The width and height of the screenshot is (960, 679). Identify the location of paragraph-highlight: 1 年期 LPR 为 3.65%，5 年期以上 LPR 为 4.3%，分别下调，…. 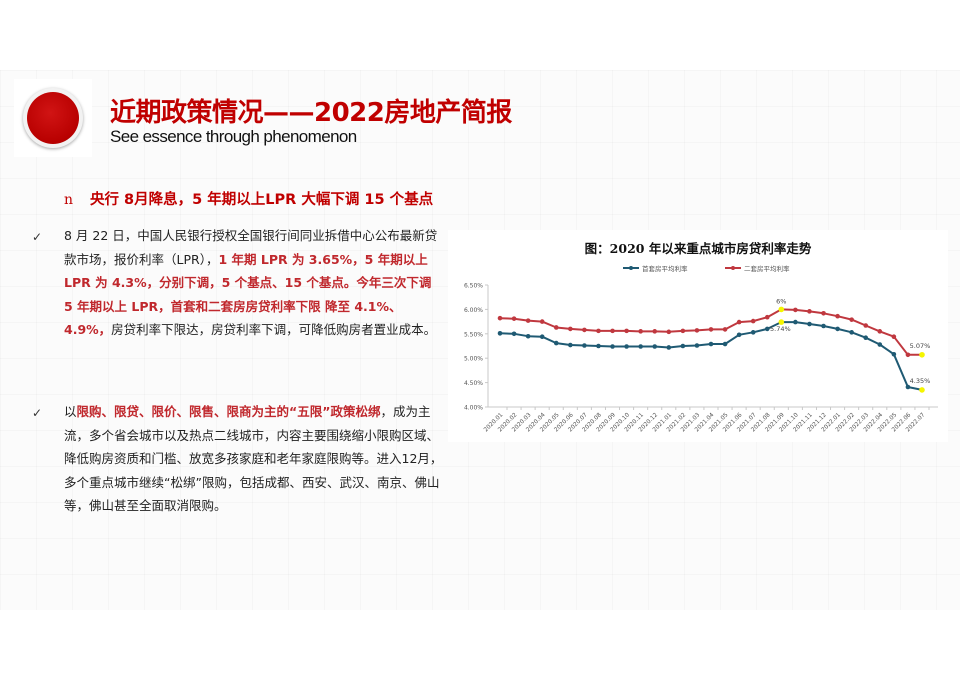
(248, 294).